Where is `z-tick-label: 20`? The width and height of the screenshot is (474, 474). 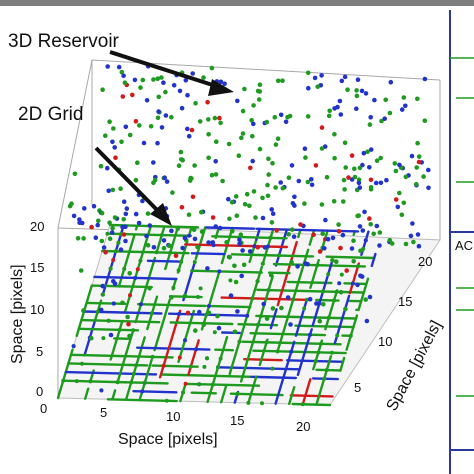 z-tick-label: 20 is located at coordinates (37, 226).